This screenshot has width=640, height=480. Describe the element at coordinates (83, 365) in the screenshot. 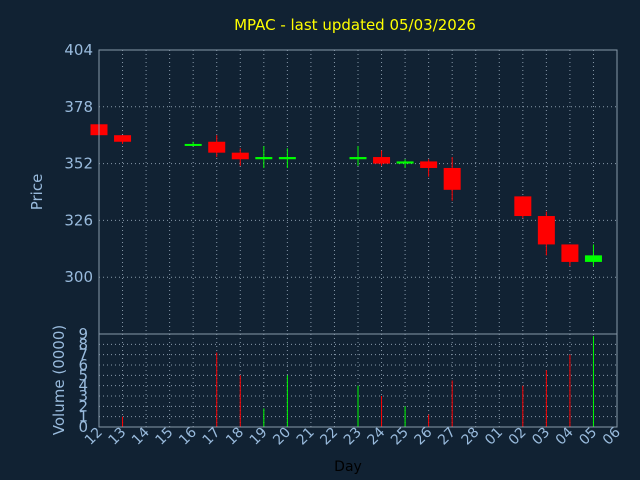

I see `volume-tick-label: 6` at that location.